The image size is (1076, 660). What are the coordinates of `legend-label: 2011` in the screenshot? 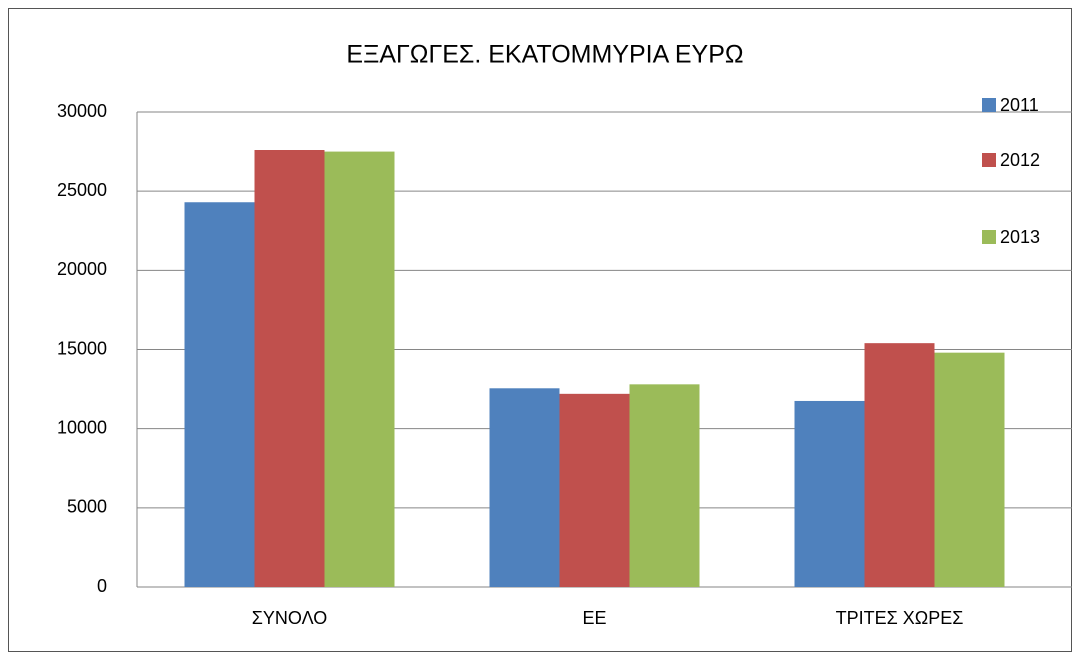 It's located at (1019, 105).